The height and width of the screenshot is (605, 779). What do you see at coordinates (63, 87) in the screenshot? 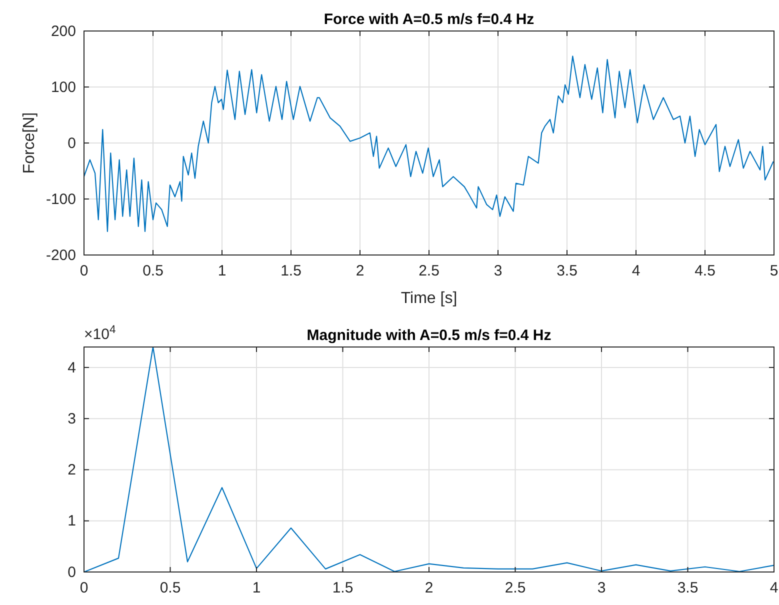
I see `y-tick-label: 100` at bounding box center [63, 87].